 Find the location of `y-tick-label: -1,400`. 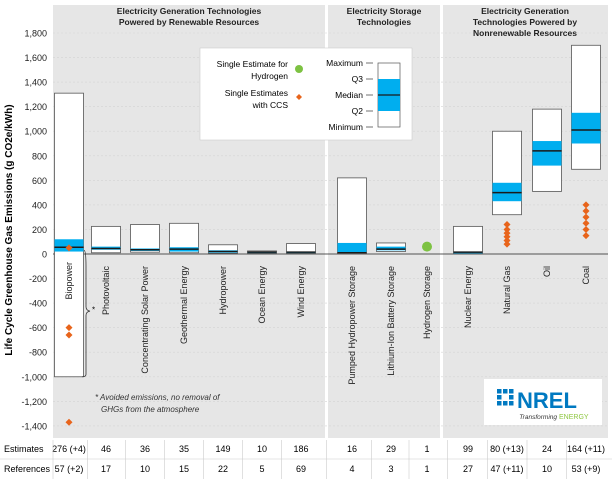

y-tick-label: -1,400 is located at coordinates (34, 426).